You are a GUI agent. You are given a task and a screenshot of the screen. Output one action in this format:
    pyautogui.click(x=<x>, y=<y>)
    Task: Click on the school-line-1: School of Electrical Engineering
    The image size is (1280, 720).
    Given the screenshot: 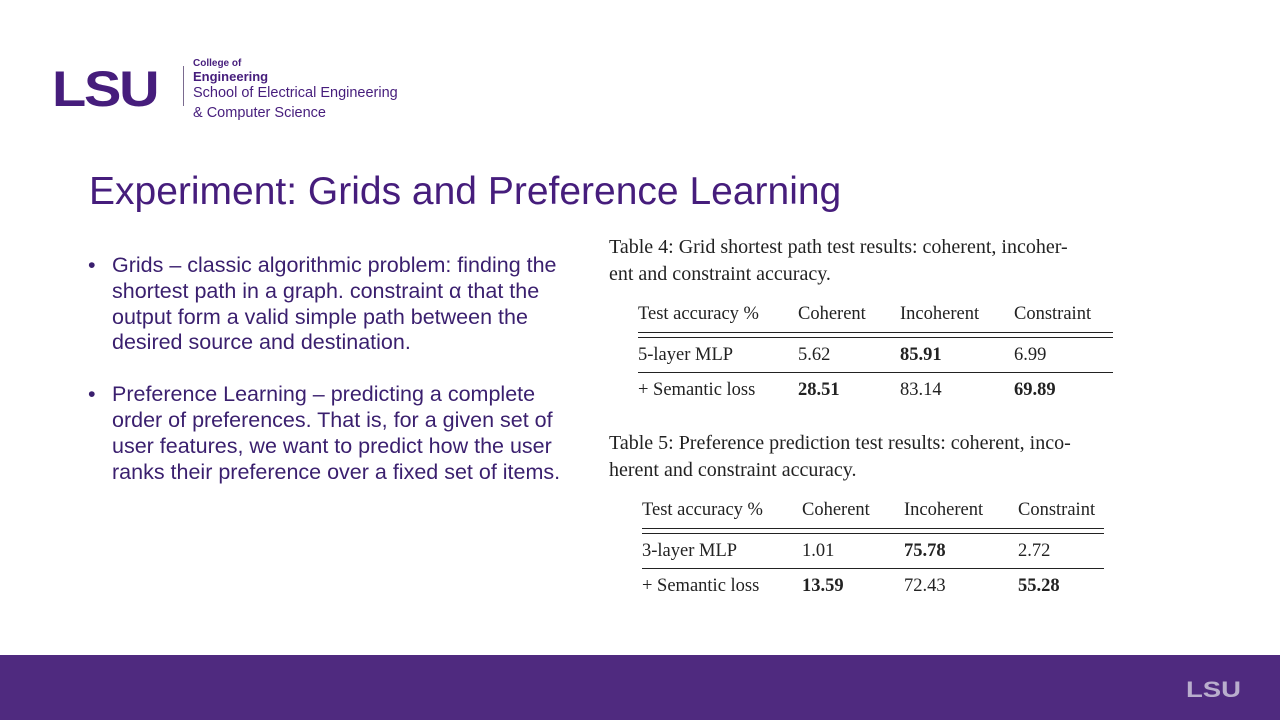 What is the action you would take?
    pyautogui.click(x=295, y=93)
    